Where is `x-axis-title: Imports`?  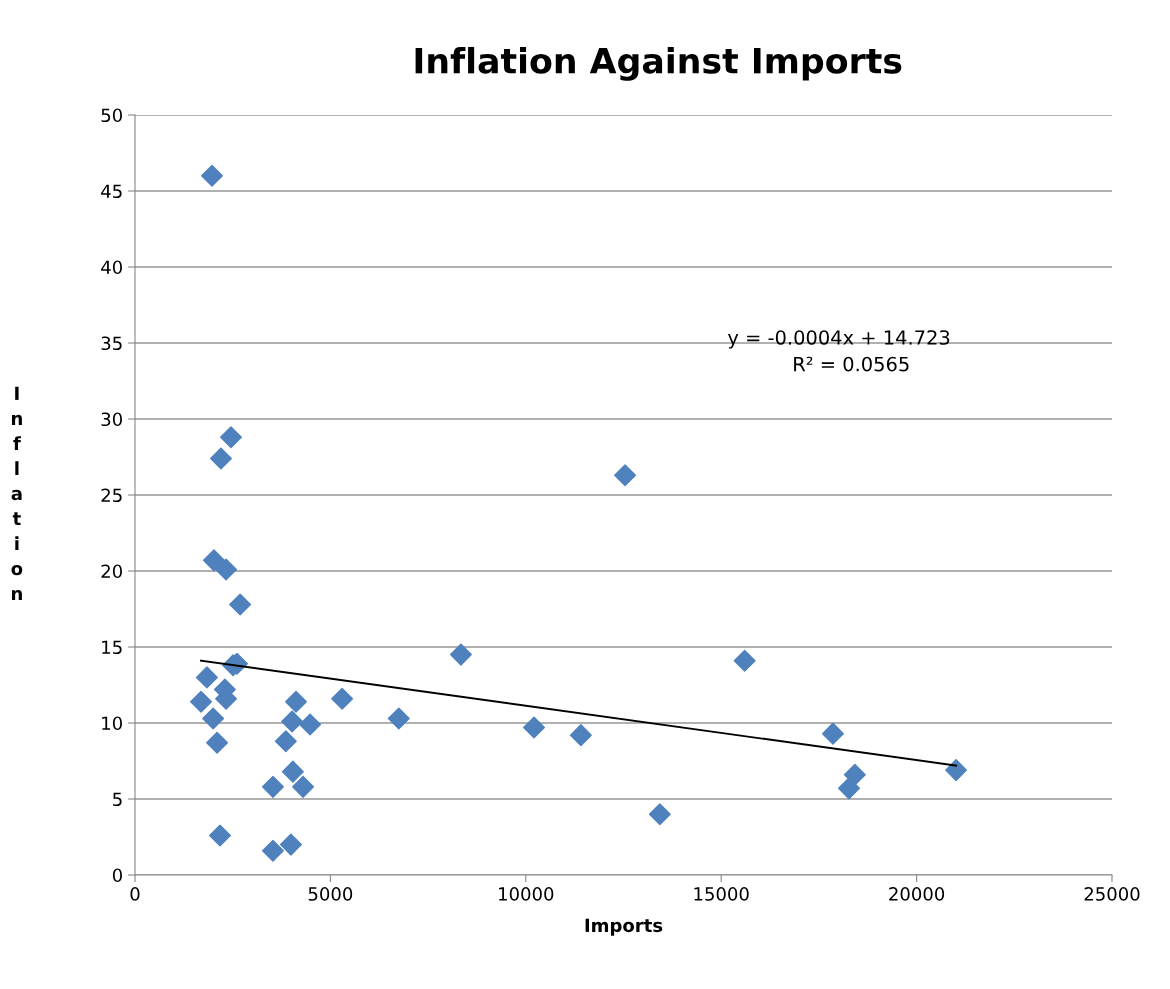
x-axis-title: Imports is located at coordinates (624, 927).